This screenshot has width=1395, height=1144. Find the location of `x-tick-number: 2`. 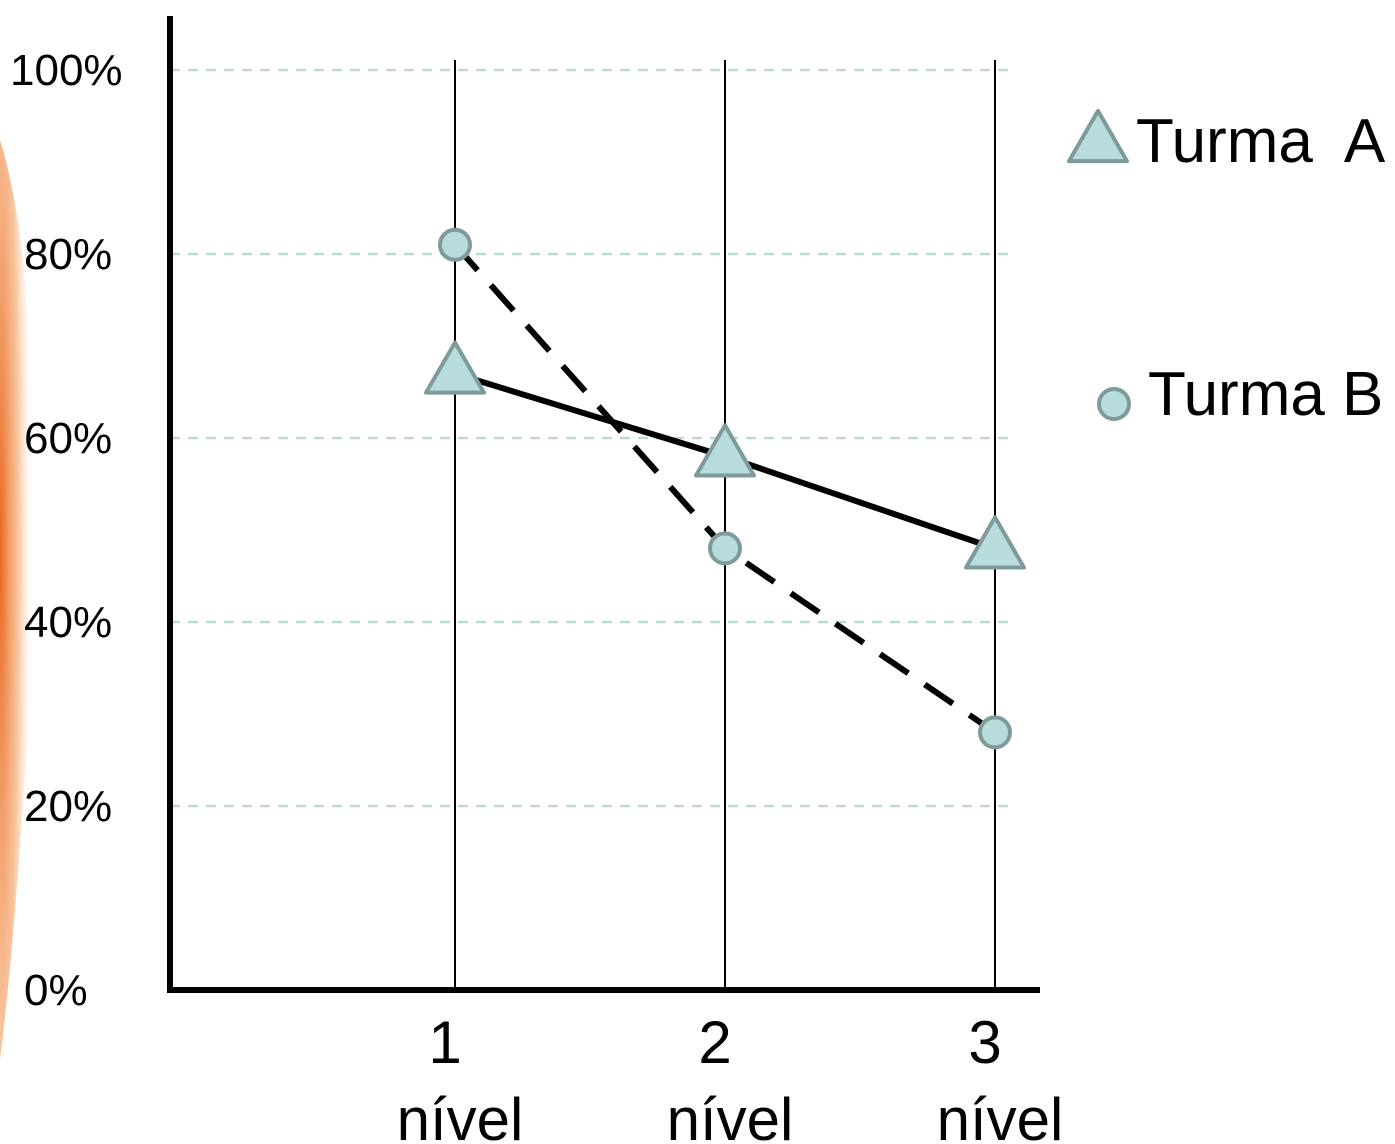

x-tick-number: 2 is located at coordinates (714, 1042).